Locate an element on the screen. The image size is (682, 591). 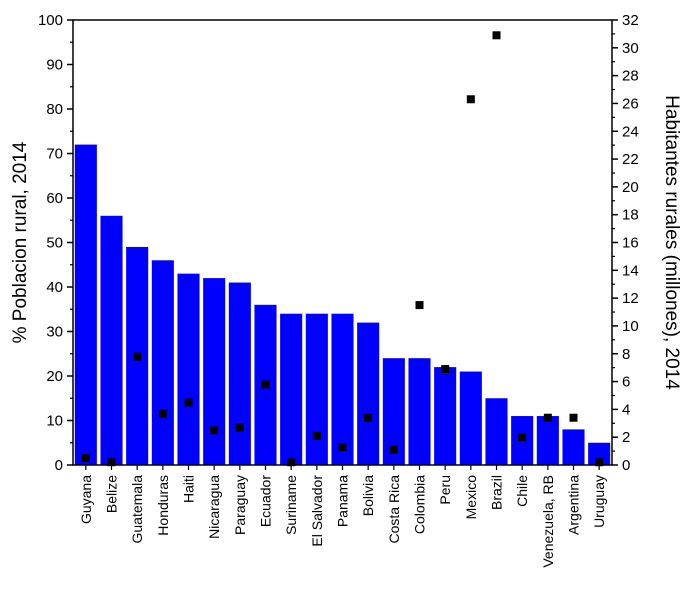
left-tick-label: 20 is located at coordinates (54, 376).